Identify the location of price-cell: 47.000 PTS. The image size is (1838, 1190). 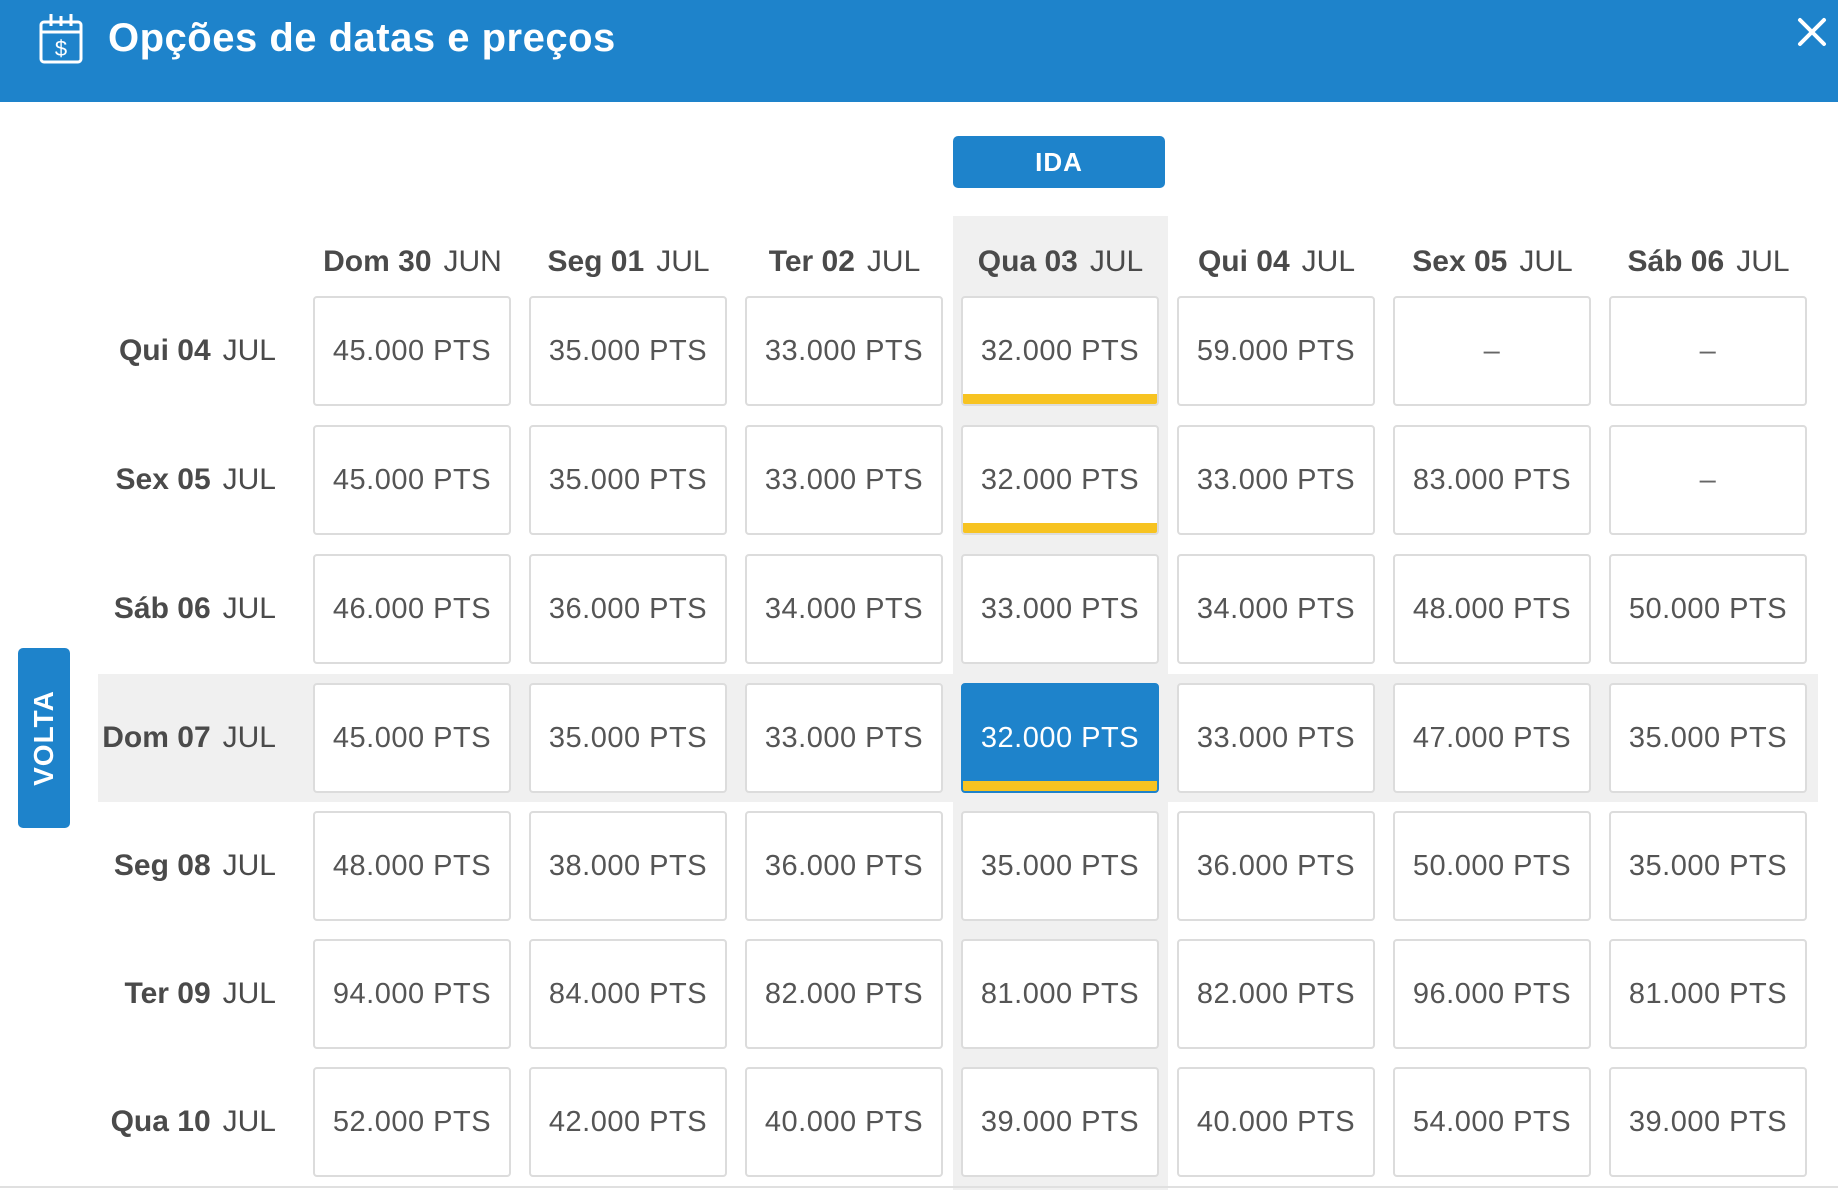
(1492, 738).